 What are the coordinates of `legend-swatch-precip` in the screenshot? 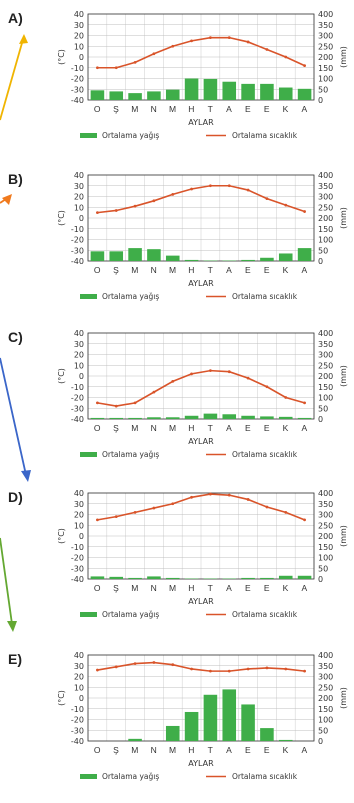 It's located at (88, 135).